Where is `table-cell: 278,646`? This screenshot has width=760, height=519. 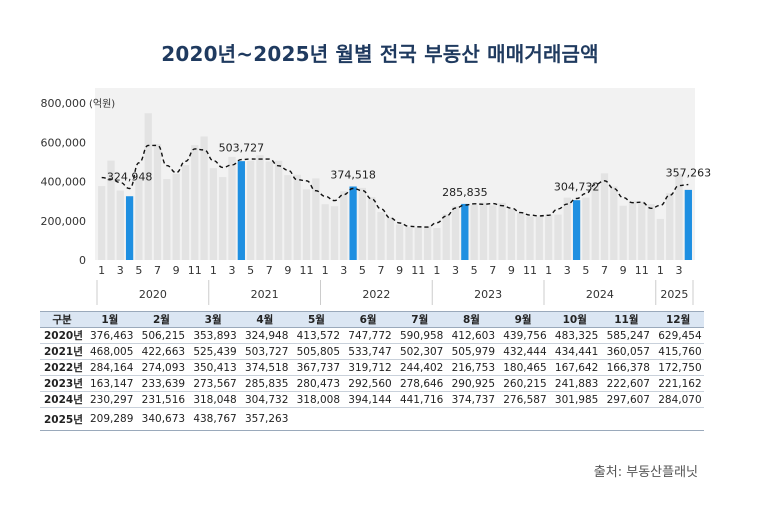
table-cell: 278,646 is located at coordinates (419, 383).